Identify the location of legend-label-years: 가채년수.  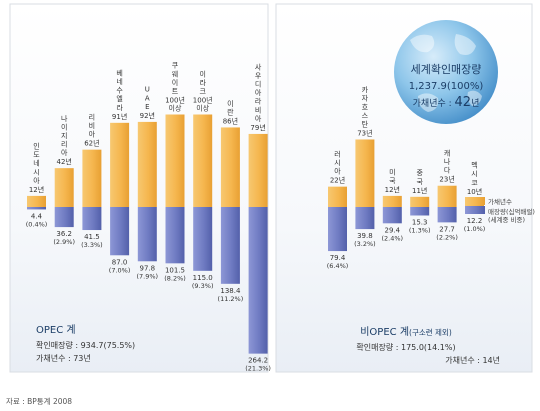
(500, 201).